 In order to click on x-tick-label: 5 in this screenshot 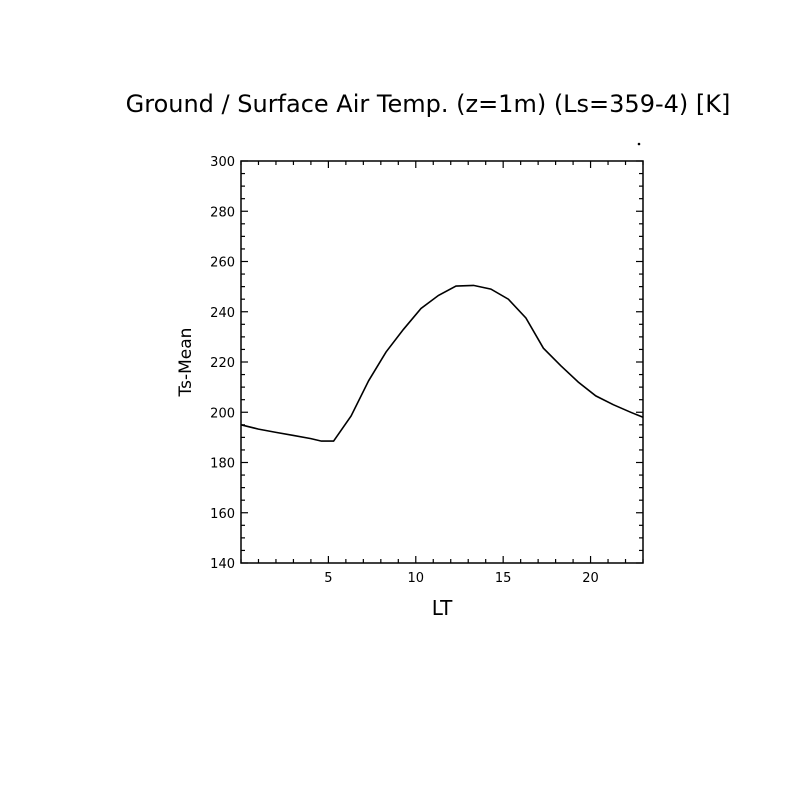, I will do `click(328, 578)`.